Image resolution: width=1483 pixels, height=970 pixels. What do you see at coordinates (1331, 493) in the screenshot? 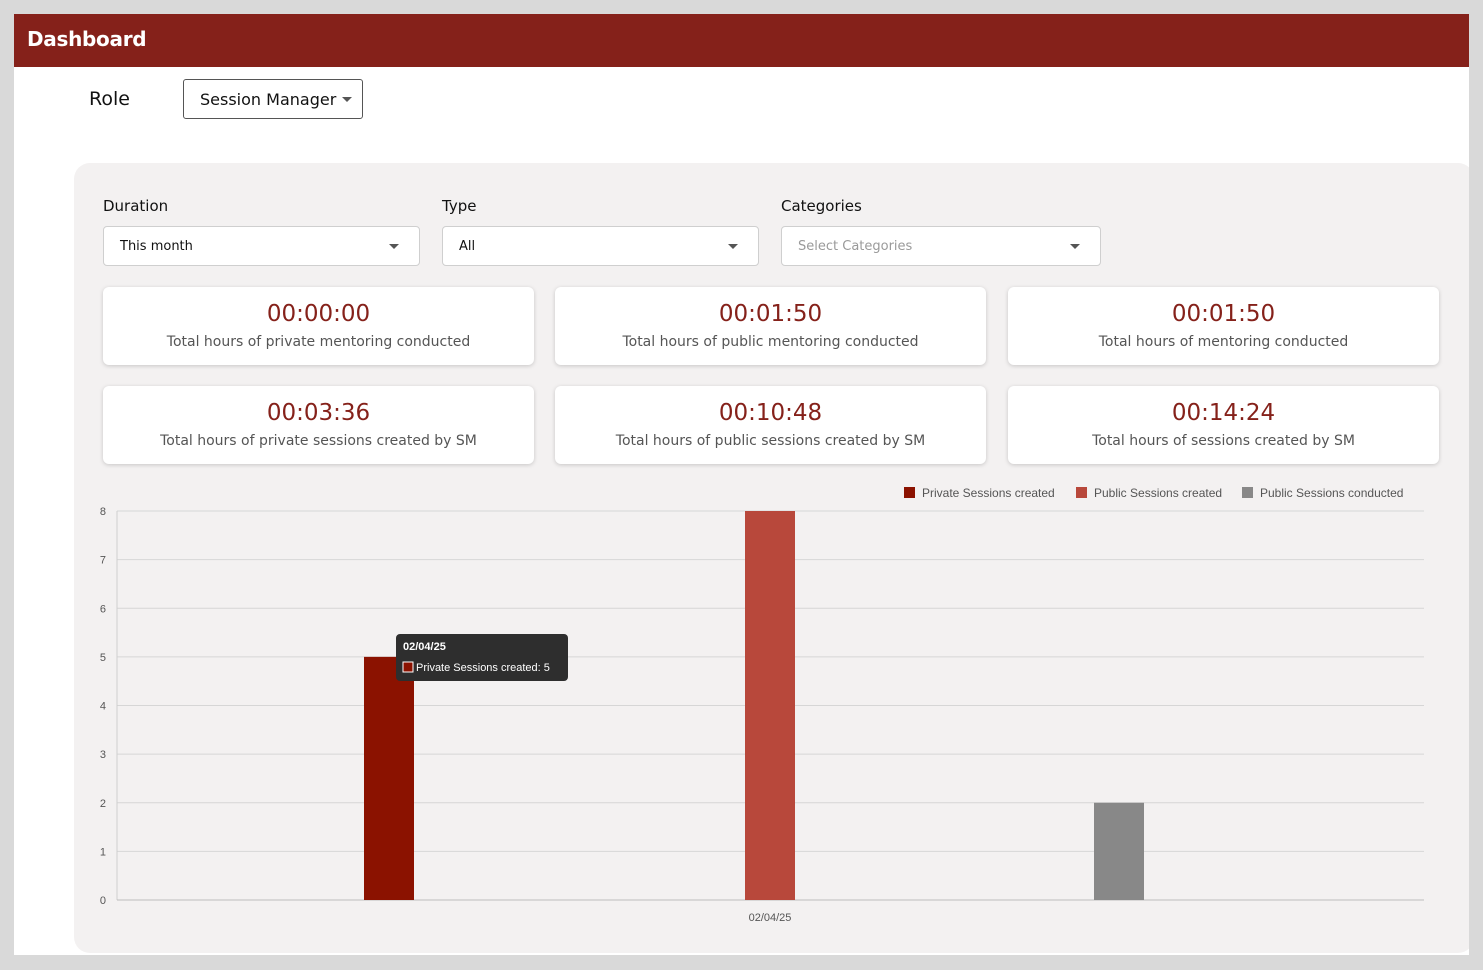
I see `legend-label: Public Sessions conducted` at bounding box center [1331, 493].